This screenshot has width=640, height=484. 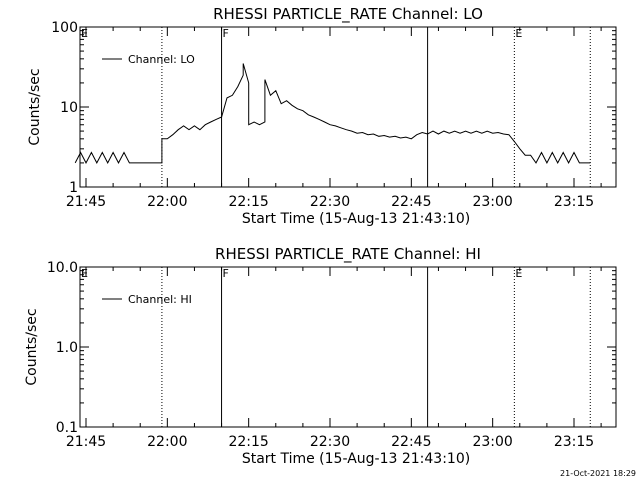 I want to click on legend-label: Channel: HI, so click(x=160, y=299).